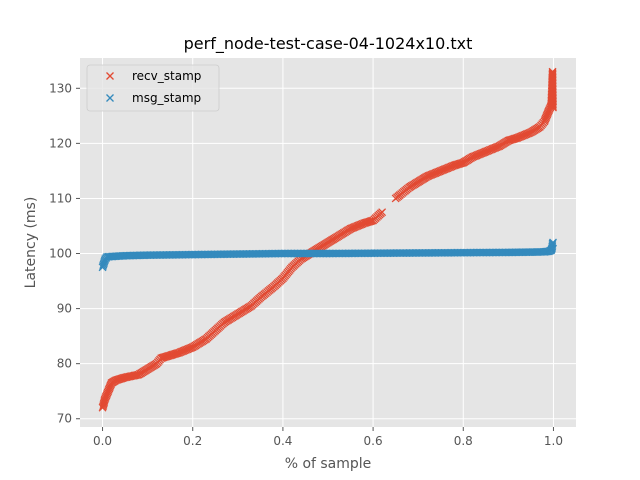  Describe the element at coordinates (60, 88) in the screenshot. I see `y-tick-label: 130` at that location.